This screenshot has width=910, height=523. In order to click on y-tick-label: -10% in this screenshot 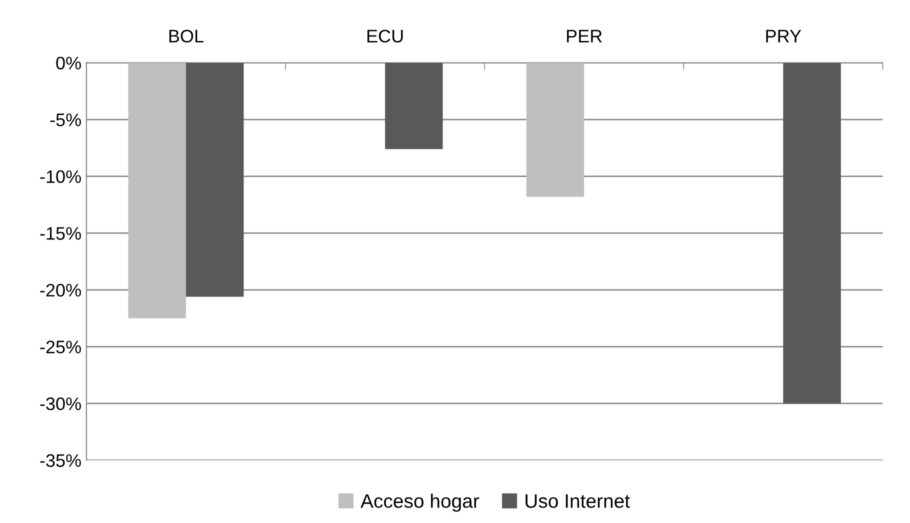, I will do `click(60, 177)`.